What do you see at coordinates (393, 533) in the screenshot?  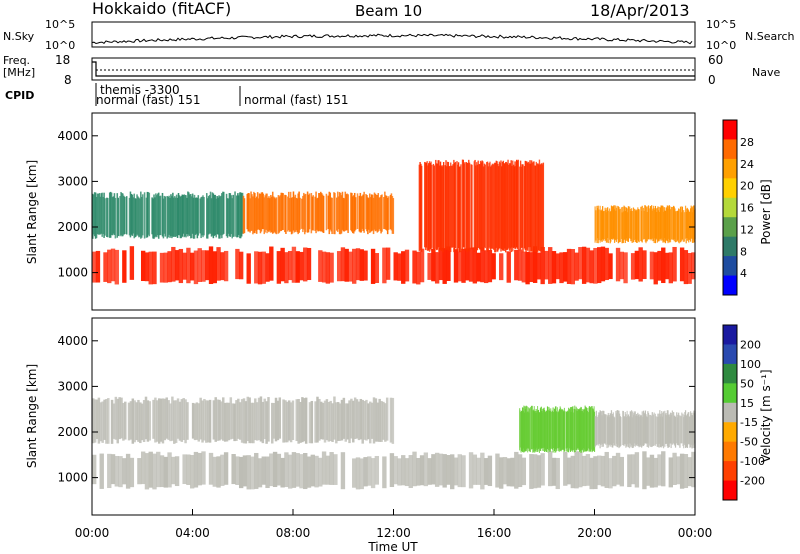 I see `xaxis-tick-label: 12:00` at bounding box center [393, 533].